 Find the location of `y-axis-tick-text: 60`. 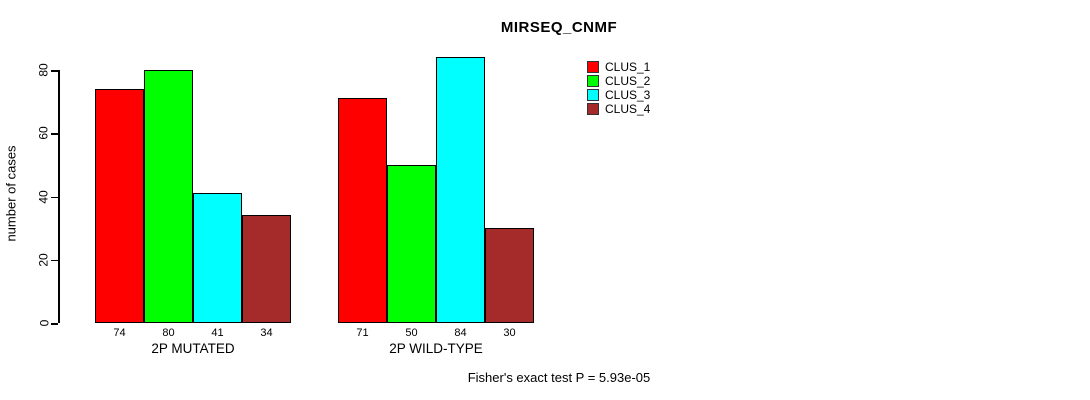

y-axis-tick-text: 60 is located at coordinates (43, 133).